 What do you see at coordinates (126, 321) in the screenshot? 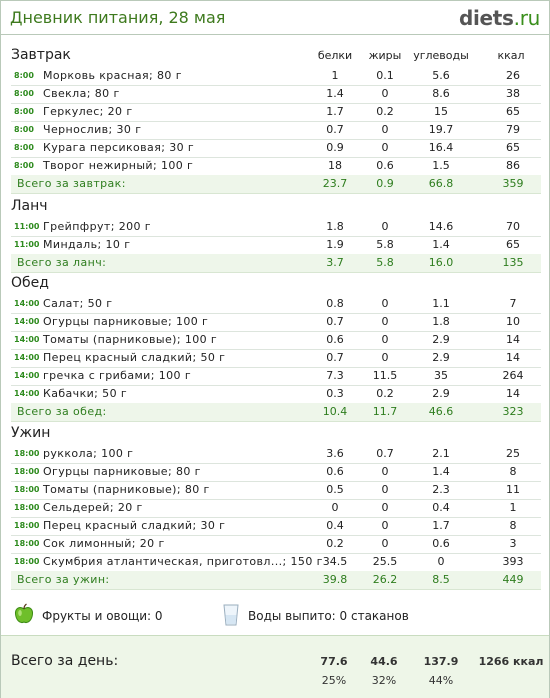
I see `food-name: Огурцы парниковые; 100 г` at bounding box center [126, 321].